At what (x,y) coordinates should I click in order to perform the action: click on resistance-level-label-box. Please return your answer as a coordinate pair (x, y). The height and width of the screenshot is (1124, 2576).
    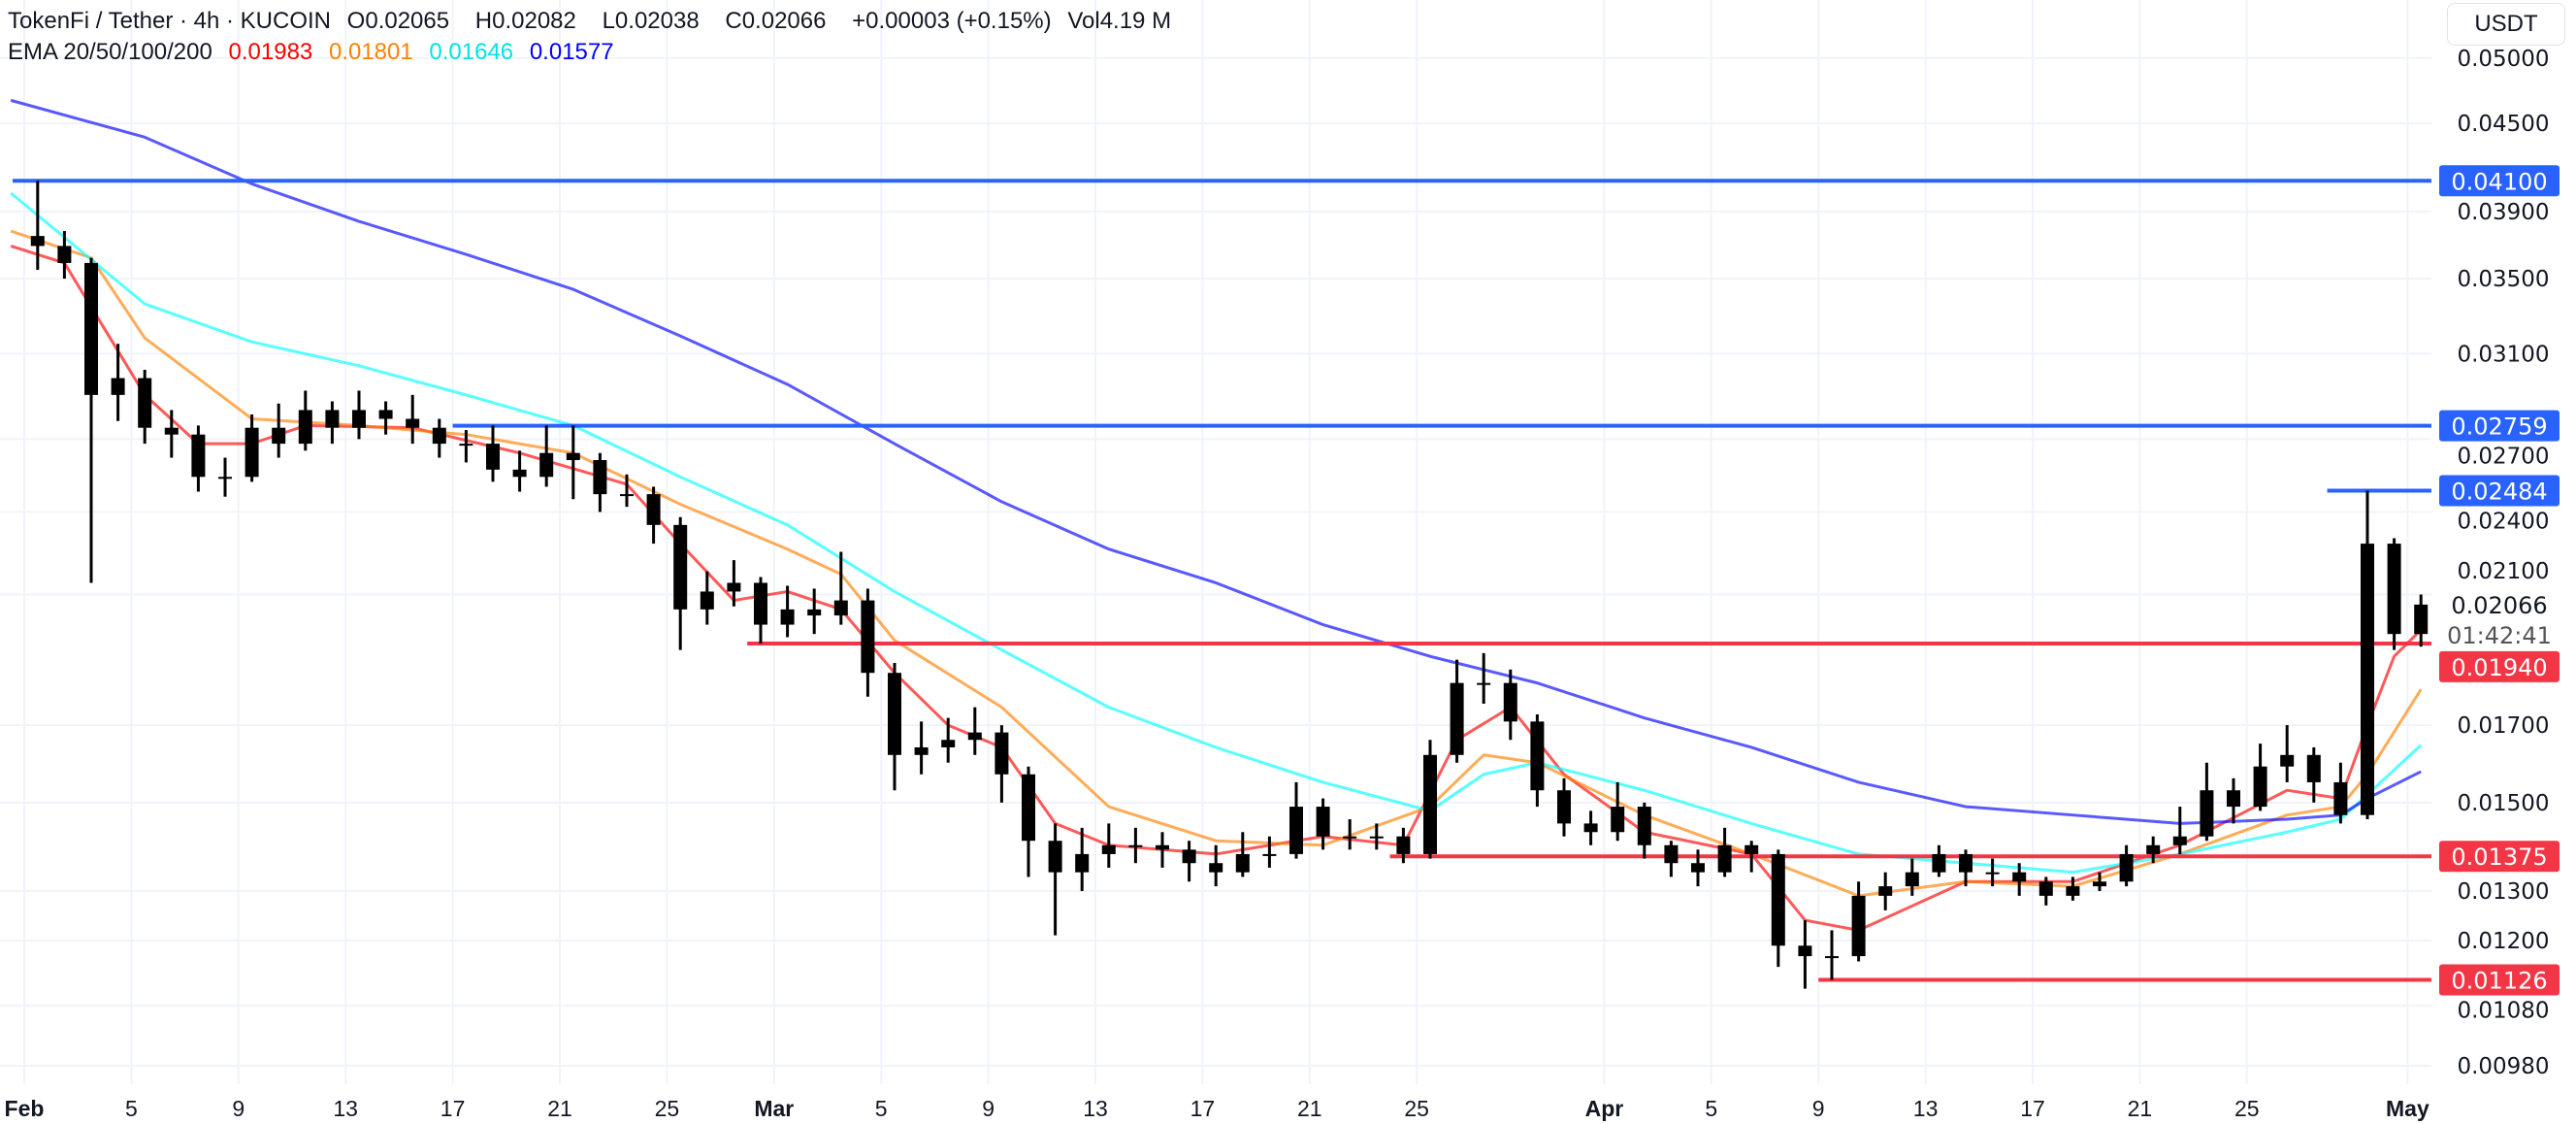
    Looking at the image, I should click on (2500, 491).